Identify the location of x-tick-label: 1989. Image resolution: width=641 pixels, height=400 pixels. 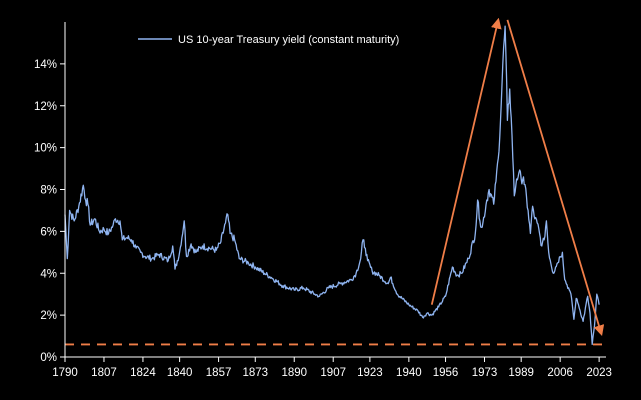
(521, 373).